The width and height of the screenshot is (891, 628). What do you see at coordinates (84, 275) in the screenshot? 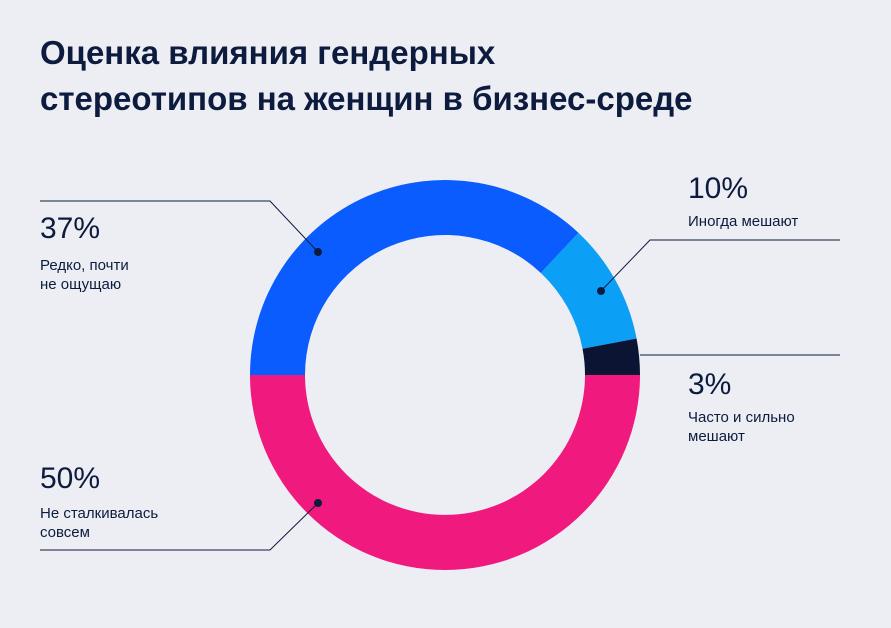
I see `category-label: Редко, почти не ощущаю` at bounding box center [84, 275].